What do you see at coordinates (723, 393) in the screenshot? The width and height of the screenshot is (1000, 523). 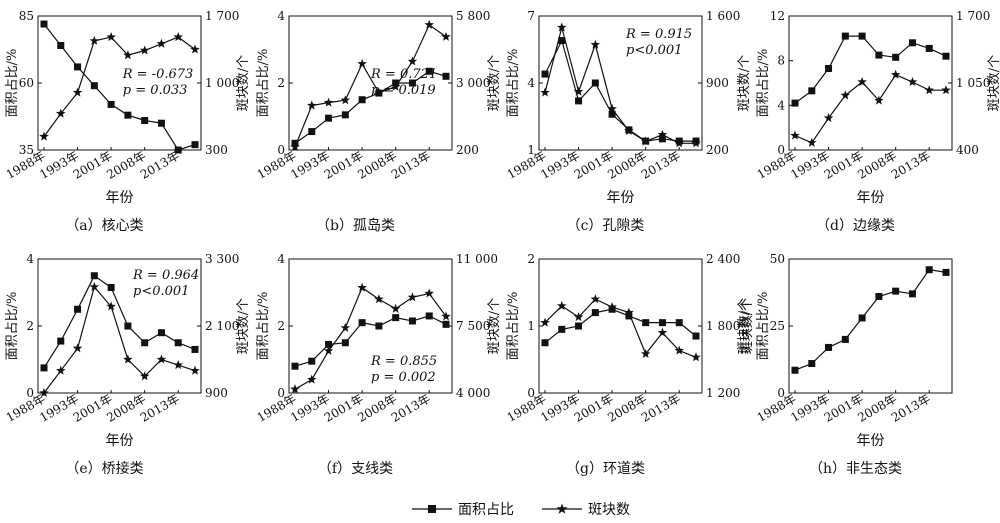 I see `right-tick-label: 1 200` at bounding box center [723, 393].